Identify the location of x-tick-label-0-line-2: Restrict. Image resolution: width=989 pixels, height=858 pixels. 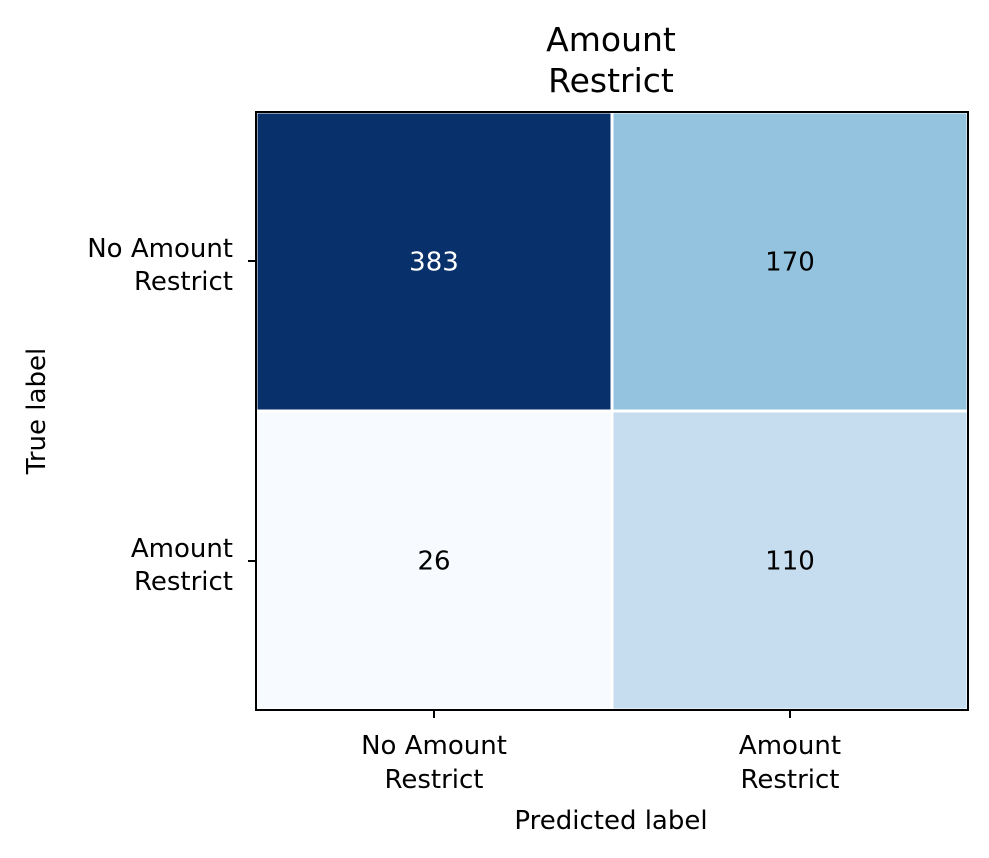
(433, 780).